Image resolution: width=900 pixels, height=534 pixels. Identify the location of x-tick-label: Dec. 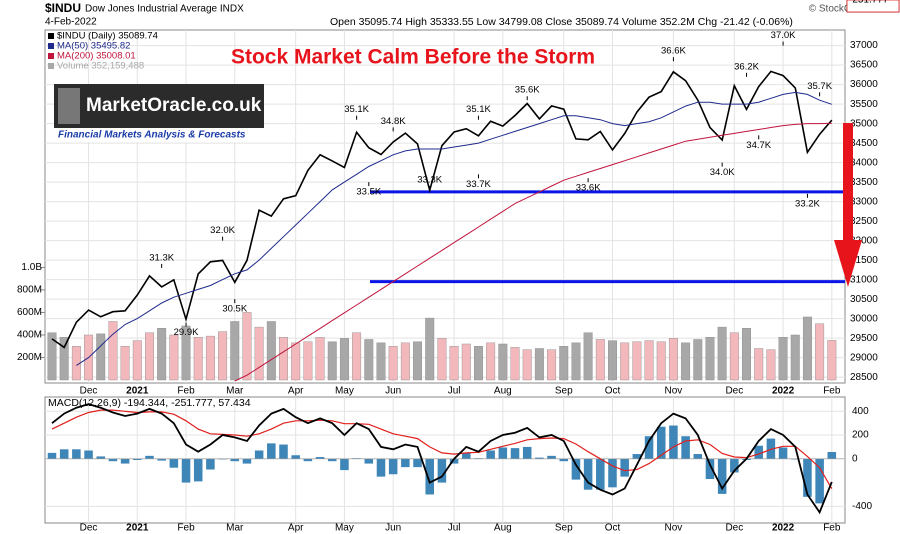
(89, 528).